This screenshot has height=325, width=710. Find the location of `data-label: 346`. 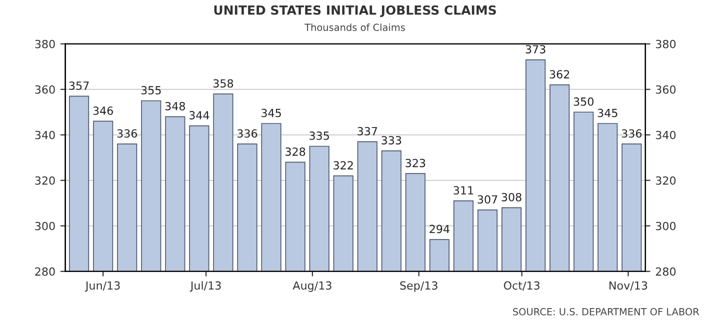

data-label: 346 is located at coordinates (103, 110).